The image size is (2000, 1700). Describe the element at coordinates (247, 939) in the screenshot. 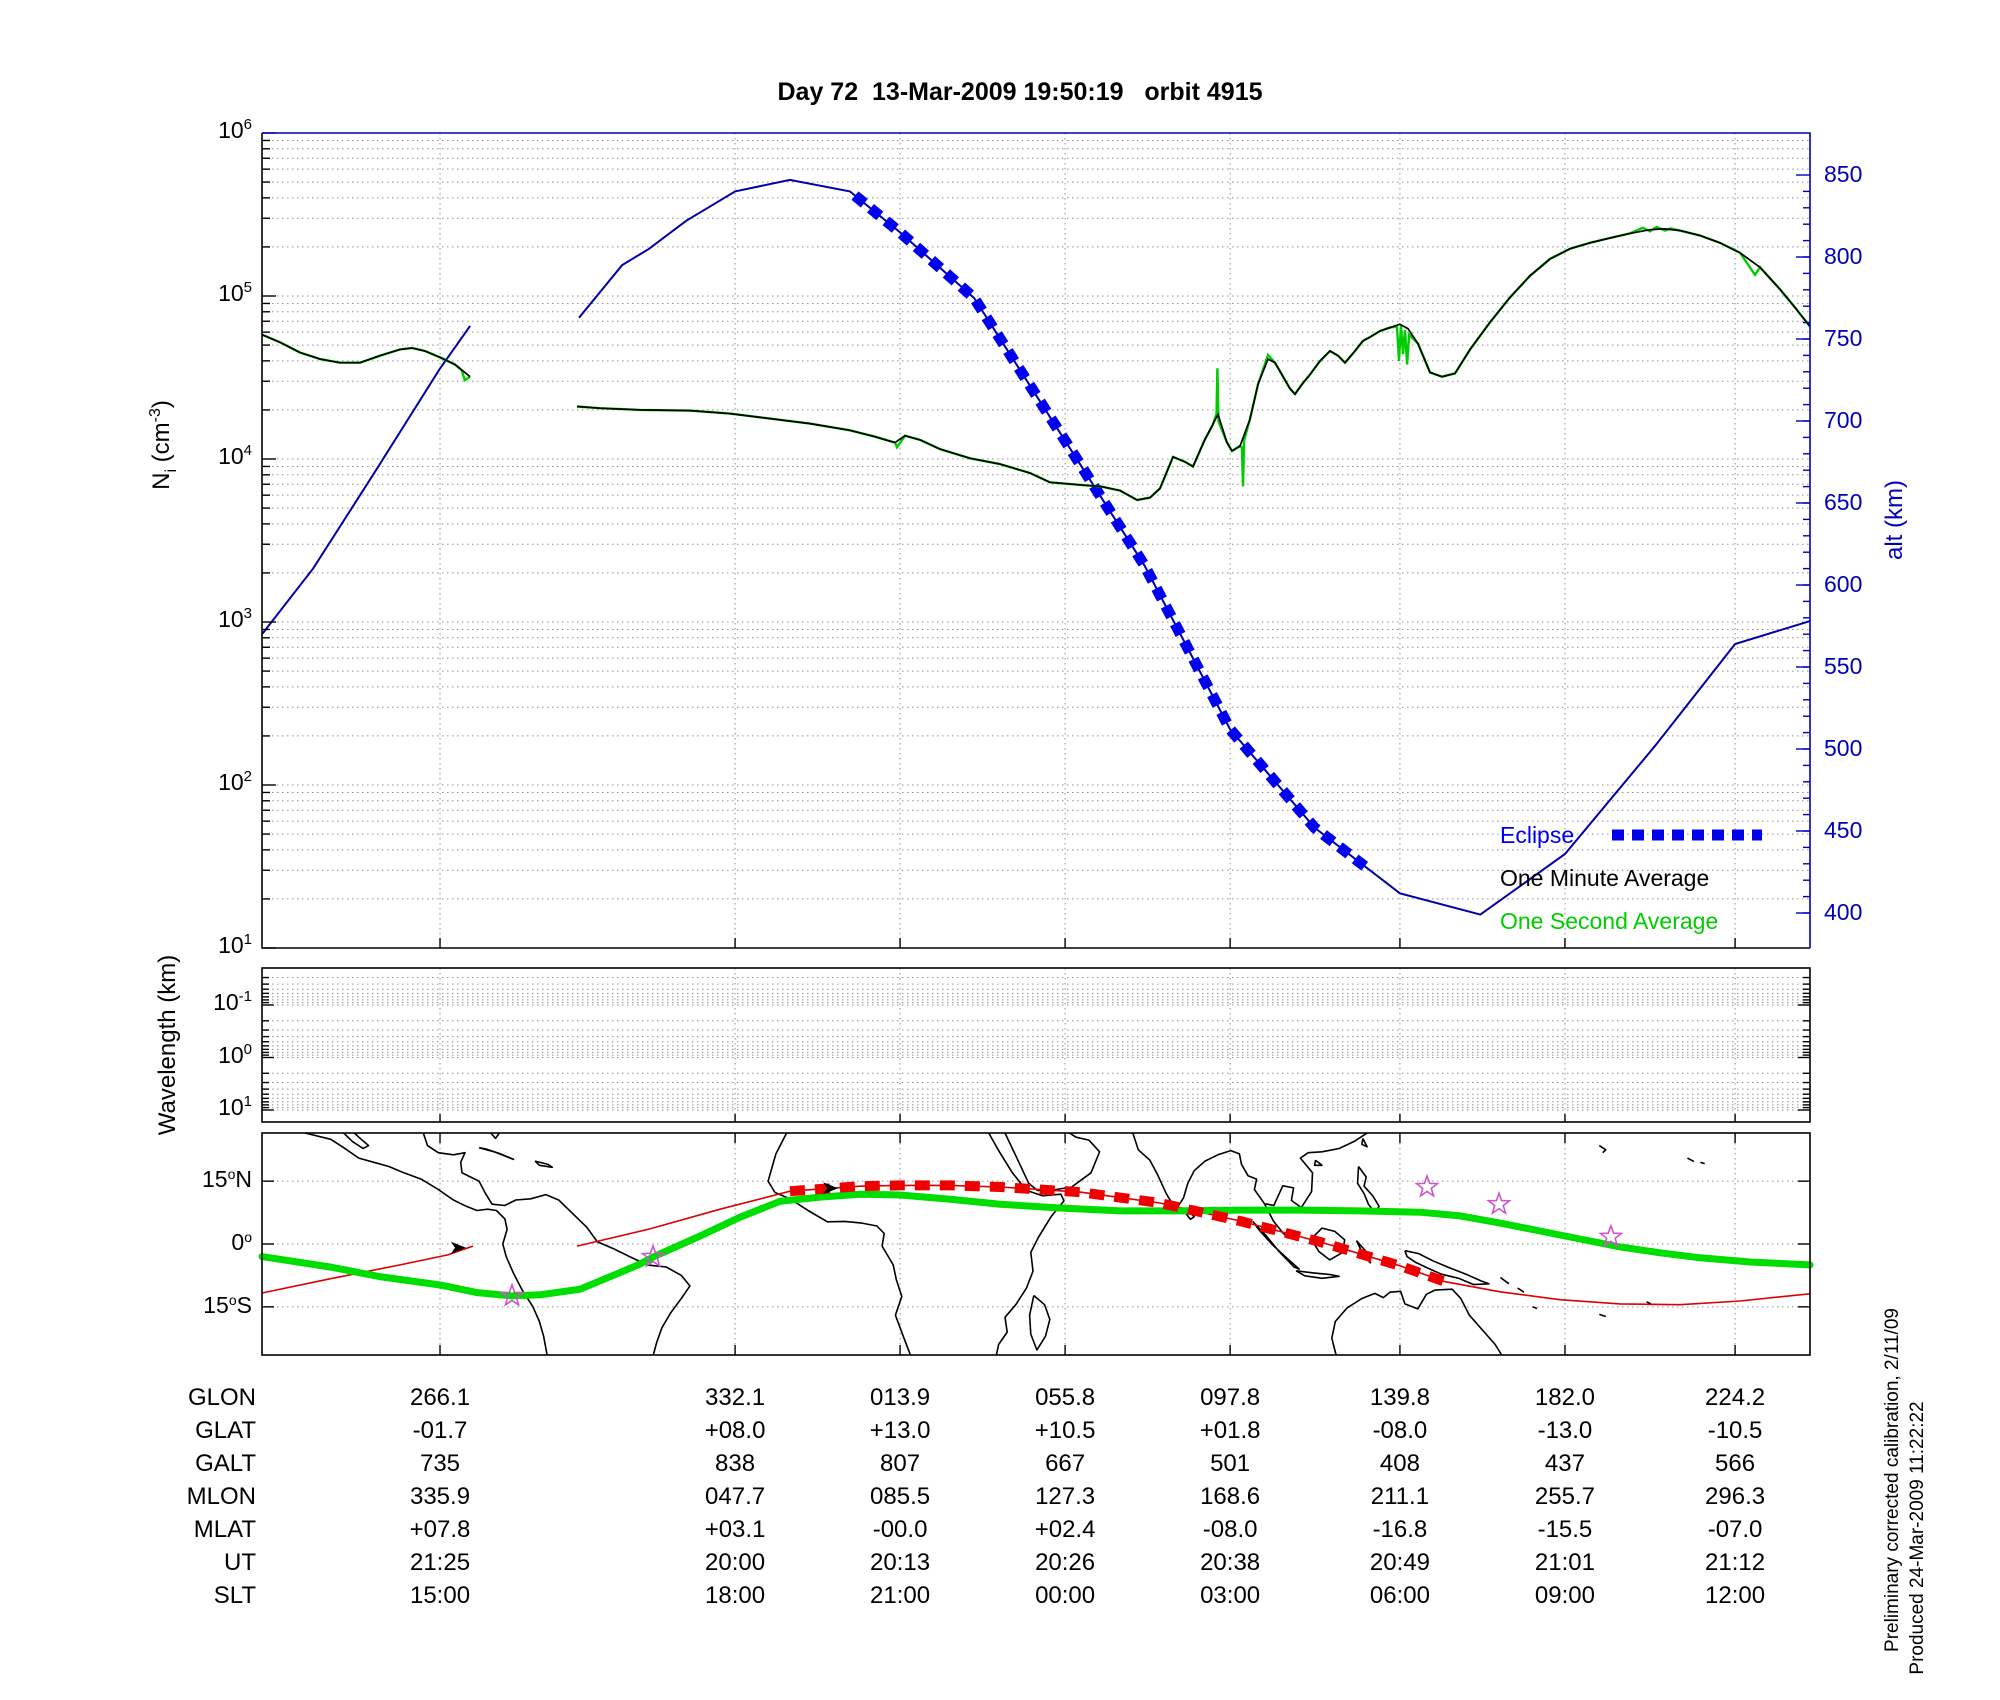

I see `exponent: 1` at that location.